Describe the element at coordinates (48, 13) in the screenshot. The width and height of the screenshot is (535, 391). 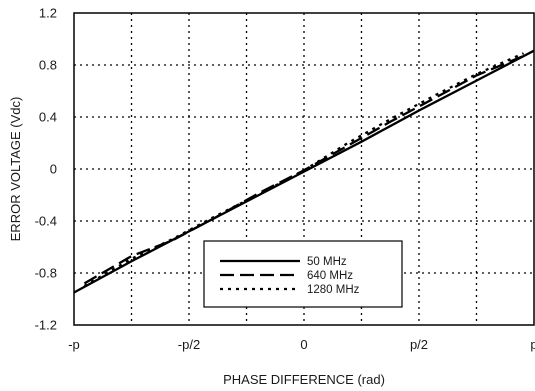
I see `y-tick-label: 1.2` at that location.